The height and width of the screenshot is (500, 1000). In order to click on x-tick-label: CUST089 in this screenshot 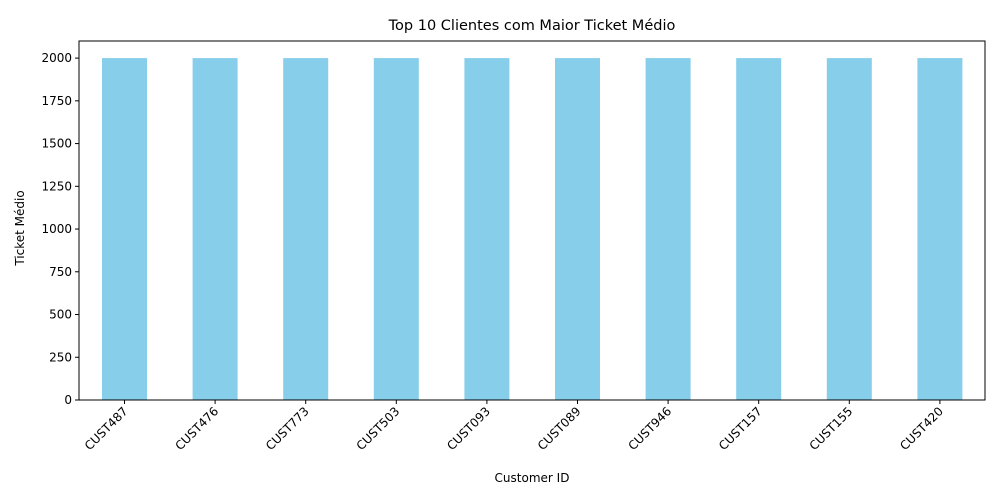, I will do `click(559, 428)`.